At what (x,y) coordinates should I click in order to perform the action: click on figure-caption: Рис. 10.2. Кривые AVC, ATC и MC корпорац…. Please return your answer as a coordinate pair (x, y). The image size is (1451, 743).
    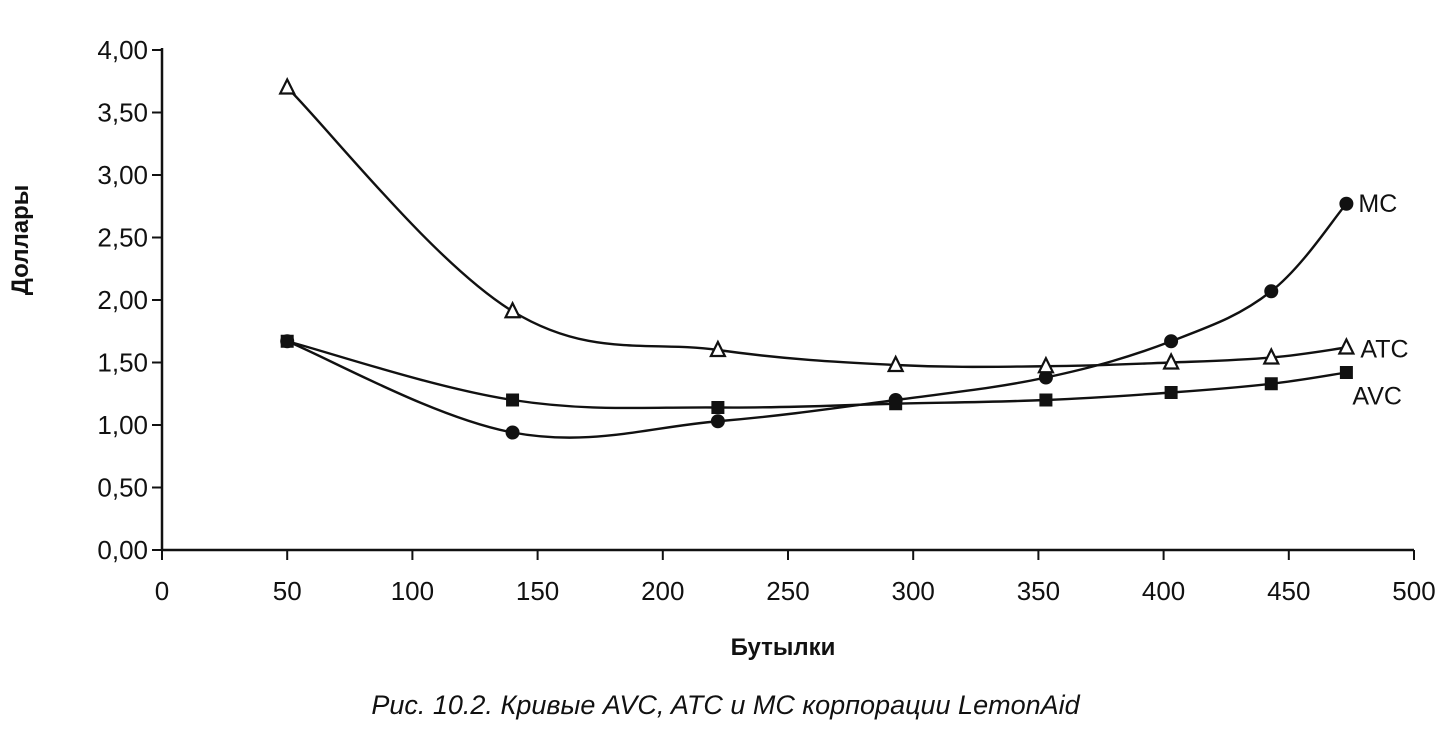
    Looking at the image, I should click on (725, 705).